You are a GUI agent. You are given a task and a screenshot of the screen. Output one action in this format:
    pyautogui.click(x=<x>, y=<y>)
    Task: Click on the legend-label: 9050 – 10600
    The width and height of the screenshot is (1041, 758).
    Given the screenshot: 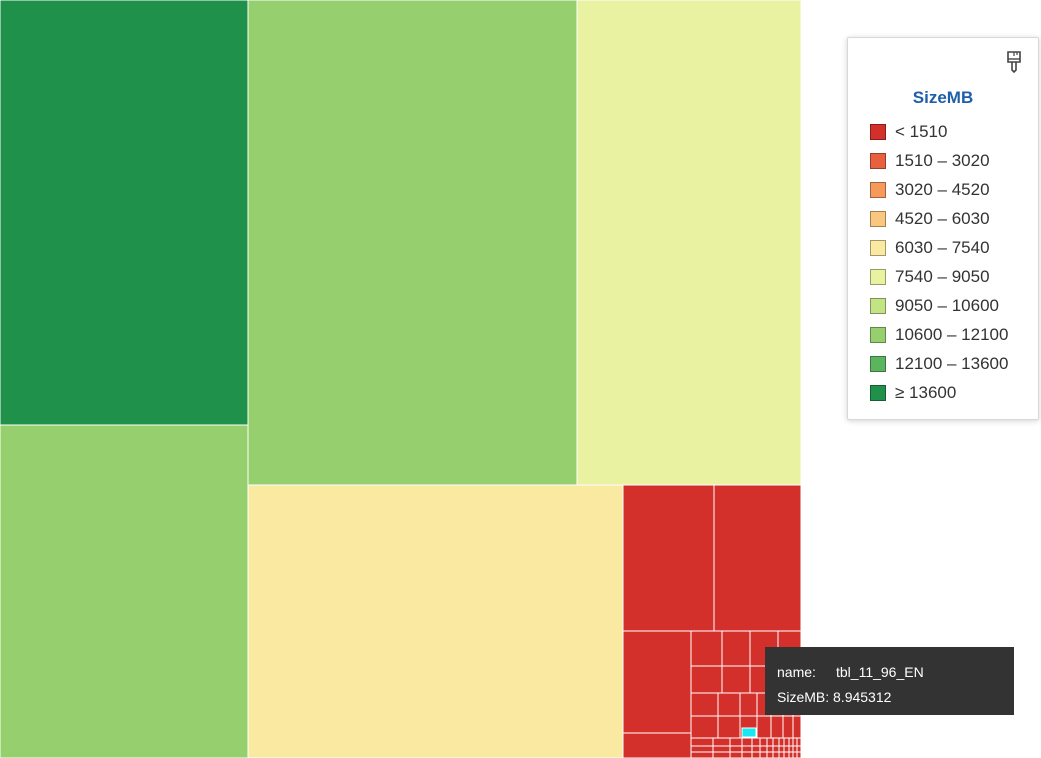 What is the action you would take?
    pyautogui.click(x=947, y=305)
    